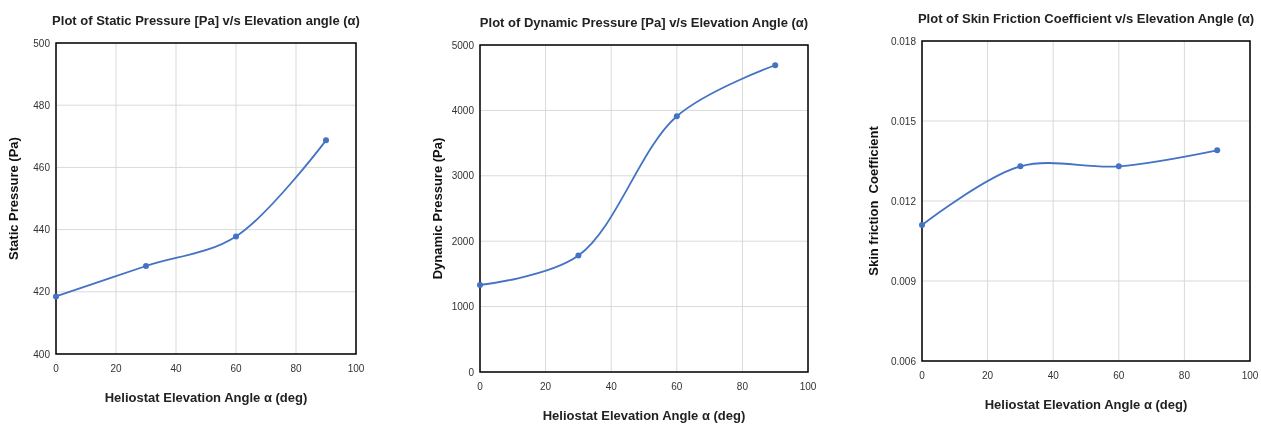 This screenshot has width=1261, height=430. Describe the element at coordinates (903, 41) in the screenshot. I see `y-tick-label: 0.018` at that location.